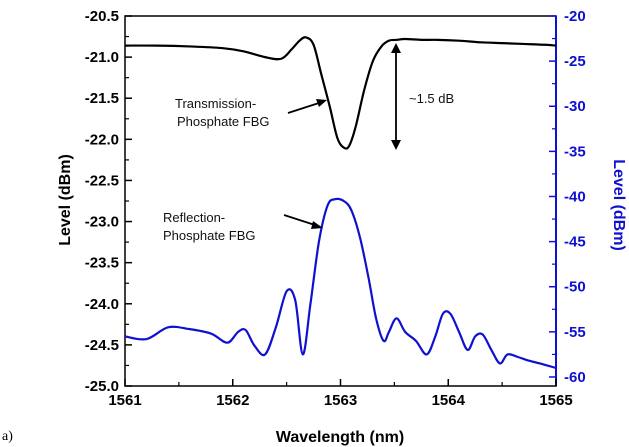 The width and height of the screenshot is (629, 447). I want to click on left-tick-label: -22.0, so click(102, 139).